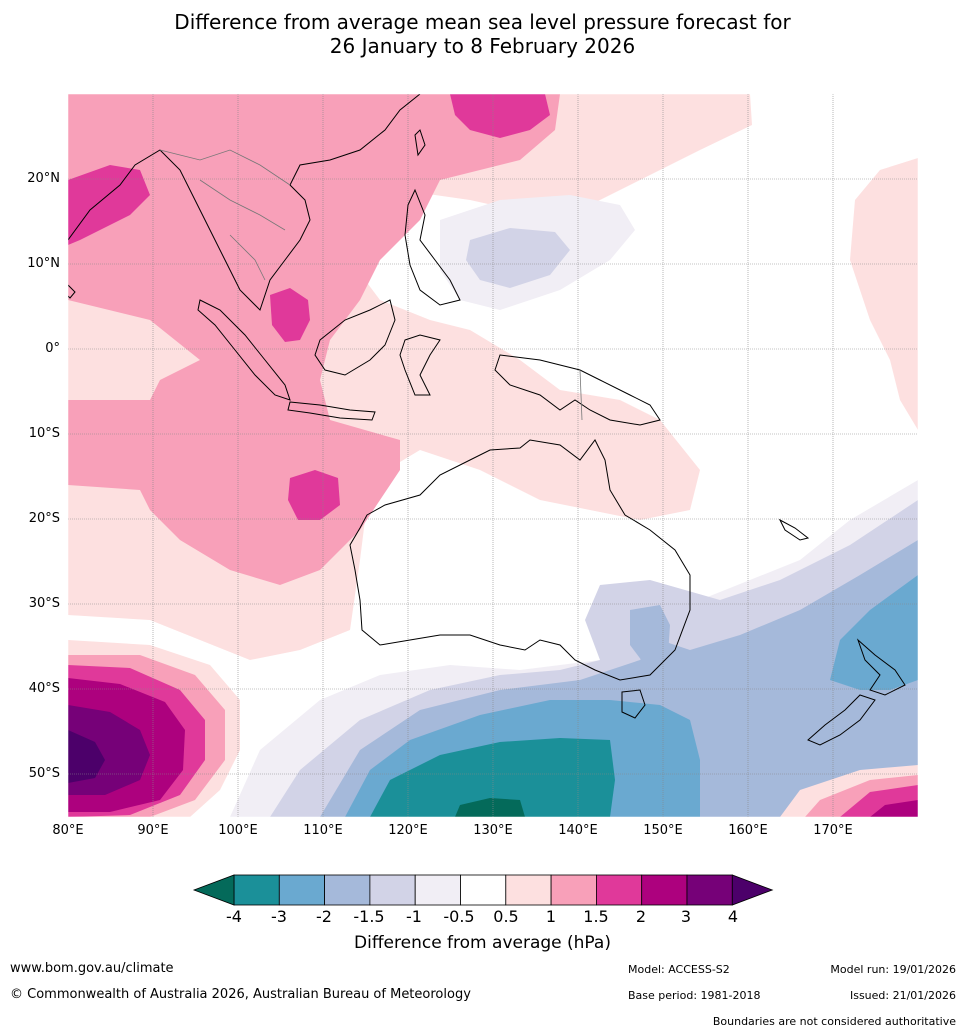 The image size is (965, 1035). What do you see at coordinates (551, 916) in the screenshot?
I see `colorbar-tick: 1` at bounding box center [551, 916].